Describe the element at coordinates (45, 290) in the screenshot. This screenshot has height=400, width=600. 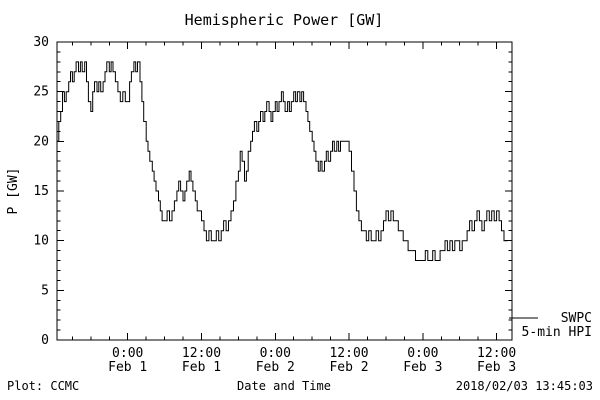
I see `y-tick-label: 5` at that location.